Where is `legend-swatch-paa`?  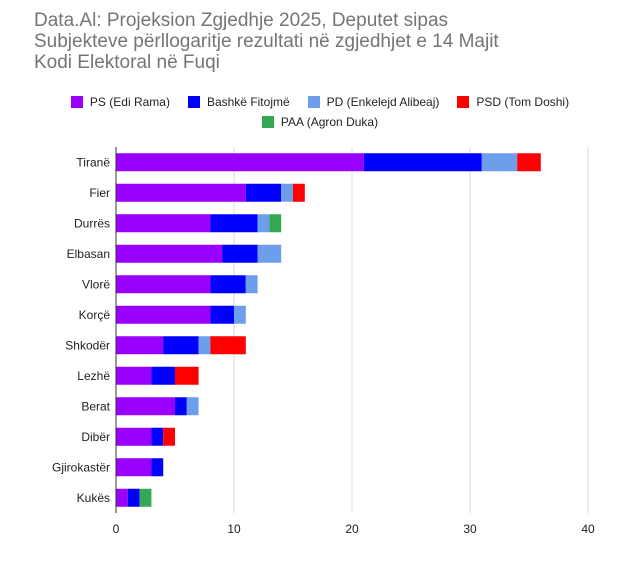
legend-swatch-paa is located at coordinates (267, 122).